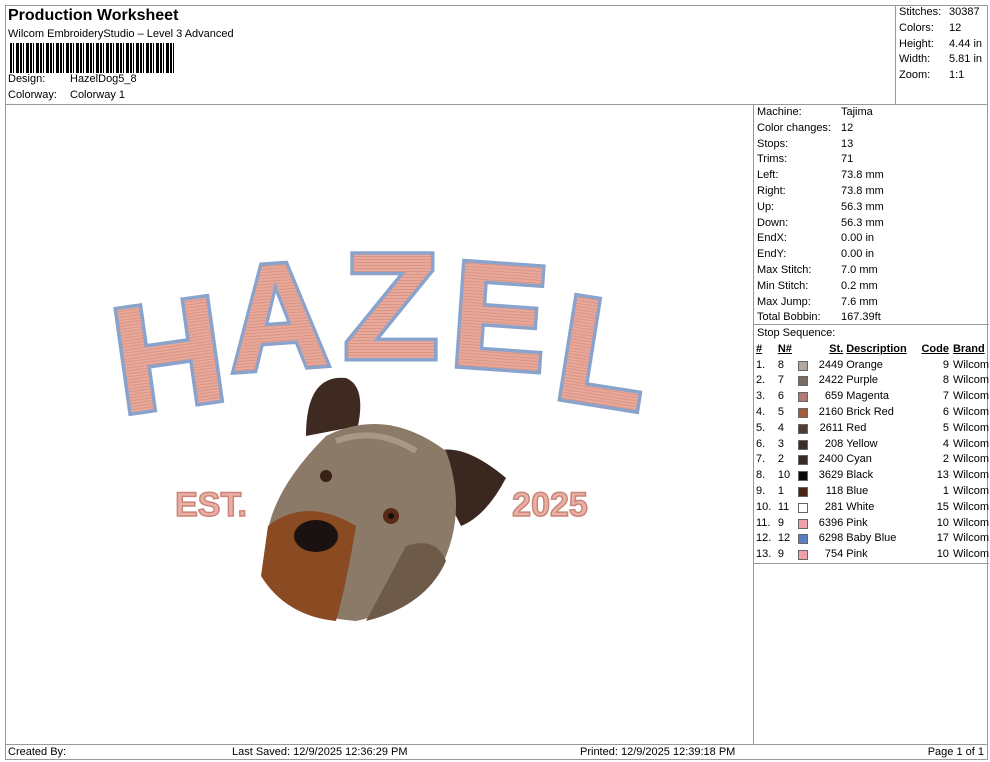 The height and width of the screenshot is (762, 990). Describe the element at coordinates (939, 12) in the screenshot. I see `stat-row: Stitches: 30387` at that location.